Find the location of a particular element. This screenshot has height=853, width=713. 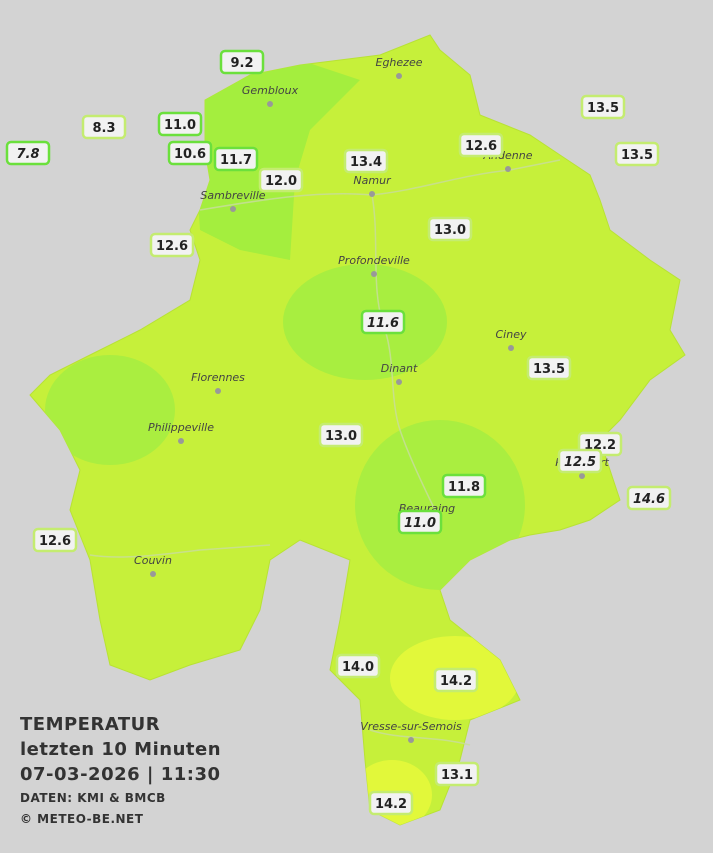

station-value: 8.3 is located at coordinates (103, 128).